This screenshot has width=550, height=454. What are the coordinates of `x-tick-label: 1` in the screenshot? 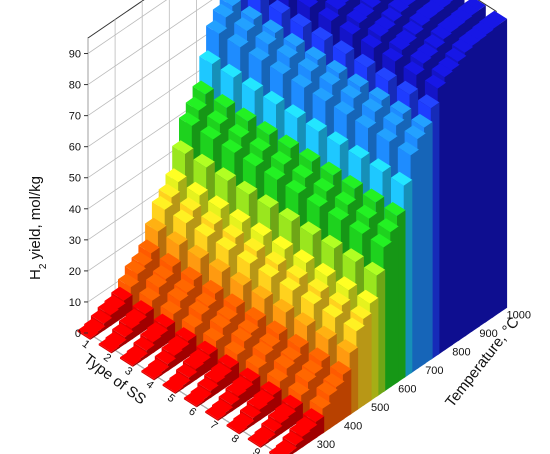 It's located at (86, 344).